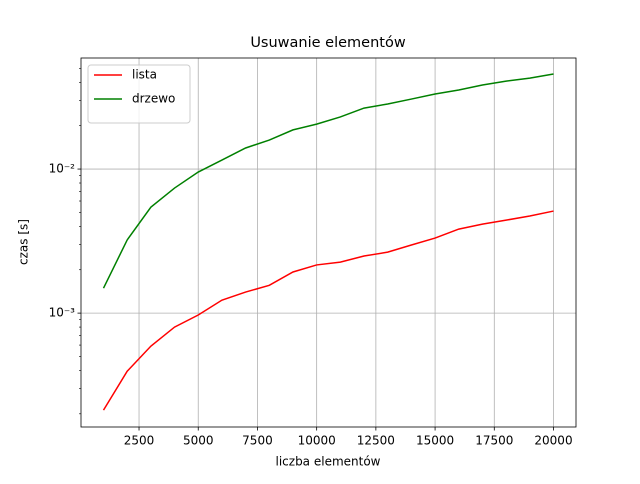 The width and height of the screenshot is (640, 484). What do you see at coordinates (553, 441) in the screenshot?
I see `x-tick-label: 20000` at bounding box center [553, 441].